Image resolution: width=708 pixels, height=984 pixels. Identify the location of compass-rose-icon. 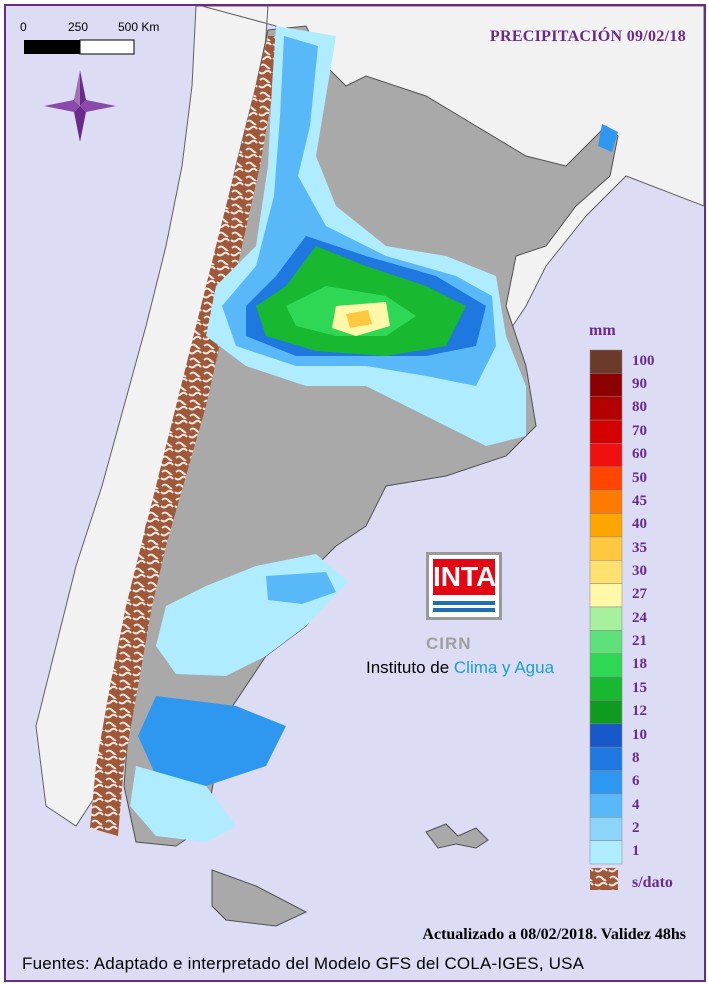
(80, 106).